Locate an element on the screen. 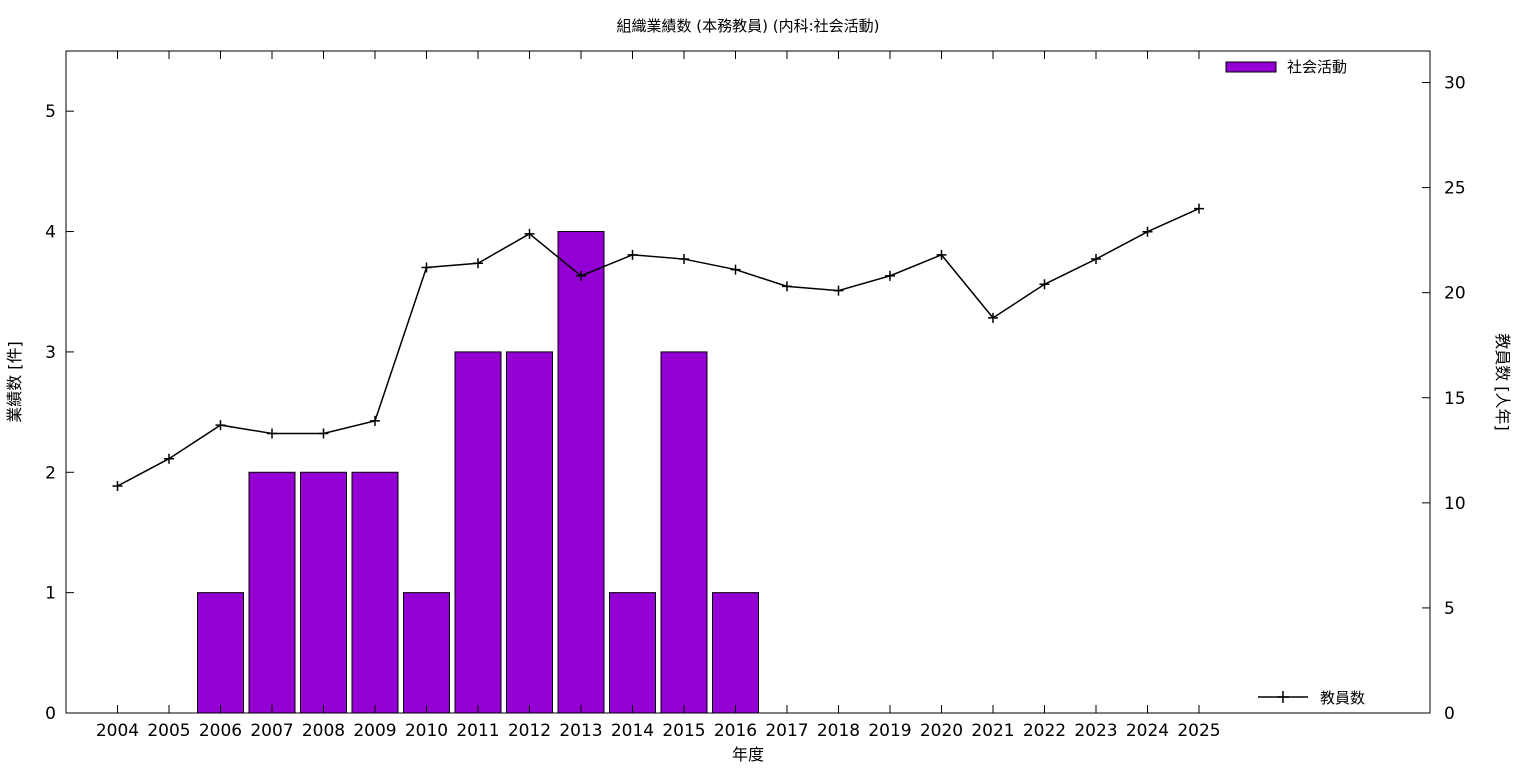 Image resolution: width=1536 pixels, height=768 pixels. x-tick-label: 2011 is located at coordinates (477, 731).